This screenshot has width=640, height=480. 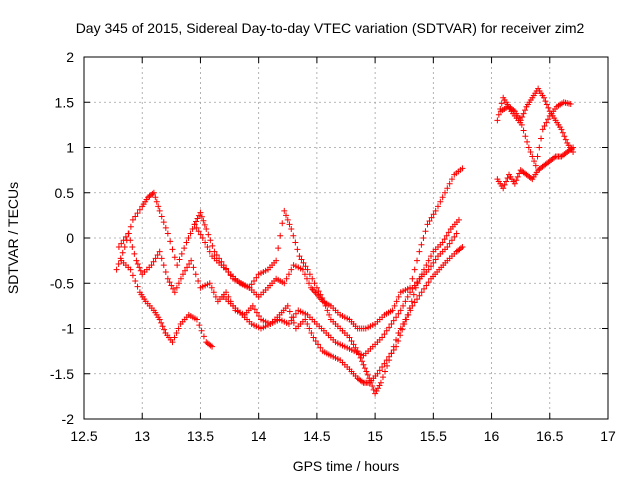 I want to click on x-tick-label: 15.5, so click(x=433, y=436).